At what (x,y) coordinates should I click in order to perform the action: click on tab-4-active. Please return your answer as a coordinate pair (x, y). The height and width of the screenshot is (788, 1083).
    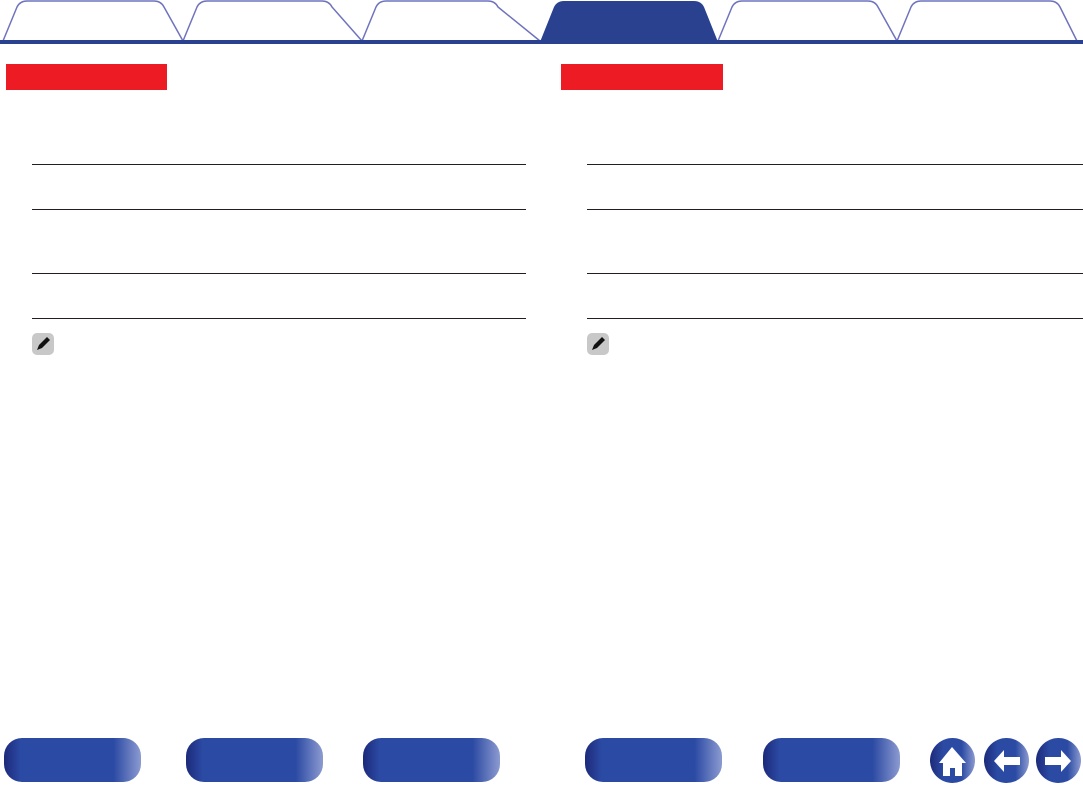
    Looking at the image, I should click on (629, 21).